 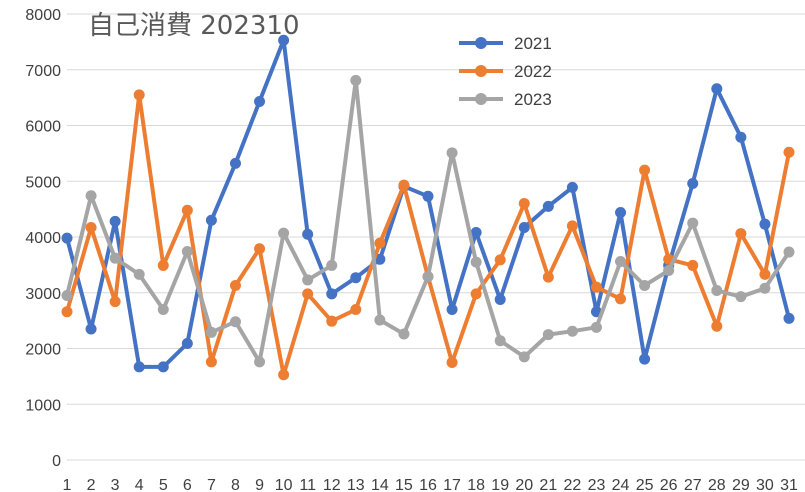 What do you see at coordinates (67, 484) in the screenshot?
I see `x-tick-label: 1` at bounding box center [67, 484].